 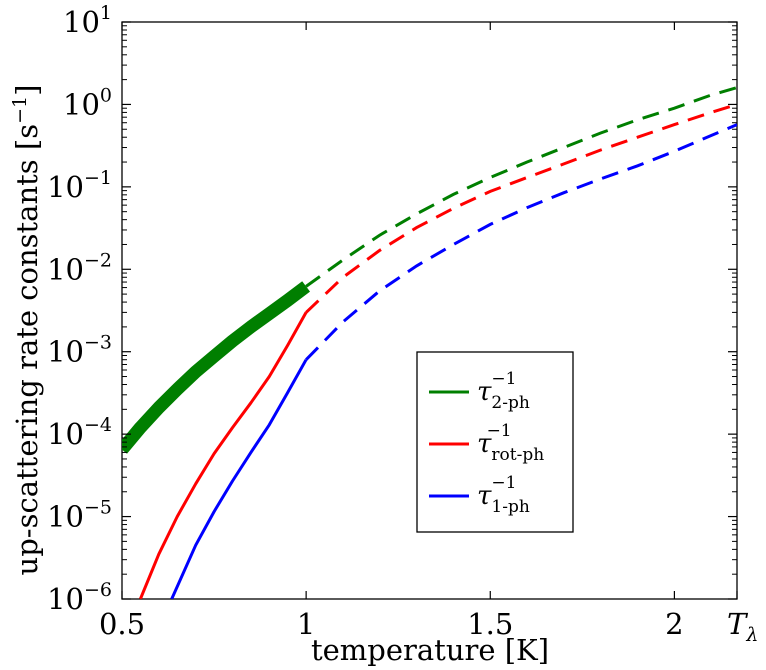 I want to click on legend-label: τrot-ph−1, so click(x=510, y=443).